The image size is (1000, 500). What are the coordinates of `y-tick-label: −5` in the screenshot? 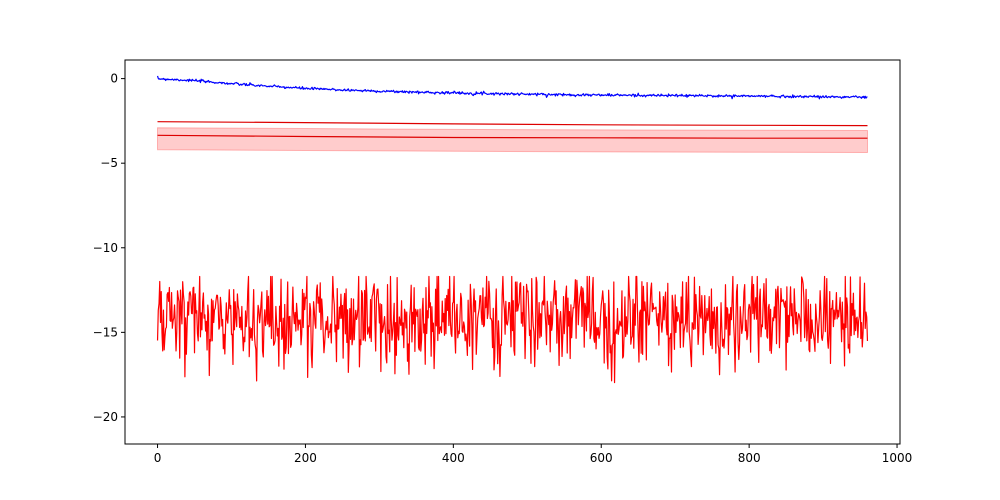 It's located at (109, 163).